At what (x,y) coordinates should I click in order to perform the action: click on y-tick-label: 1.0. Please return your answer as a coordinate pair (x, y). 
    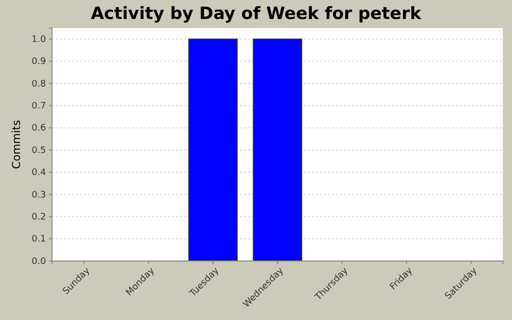
    Looking at the image, I should click on (39, 39).